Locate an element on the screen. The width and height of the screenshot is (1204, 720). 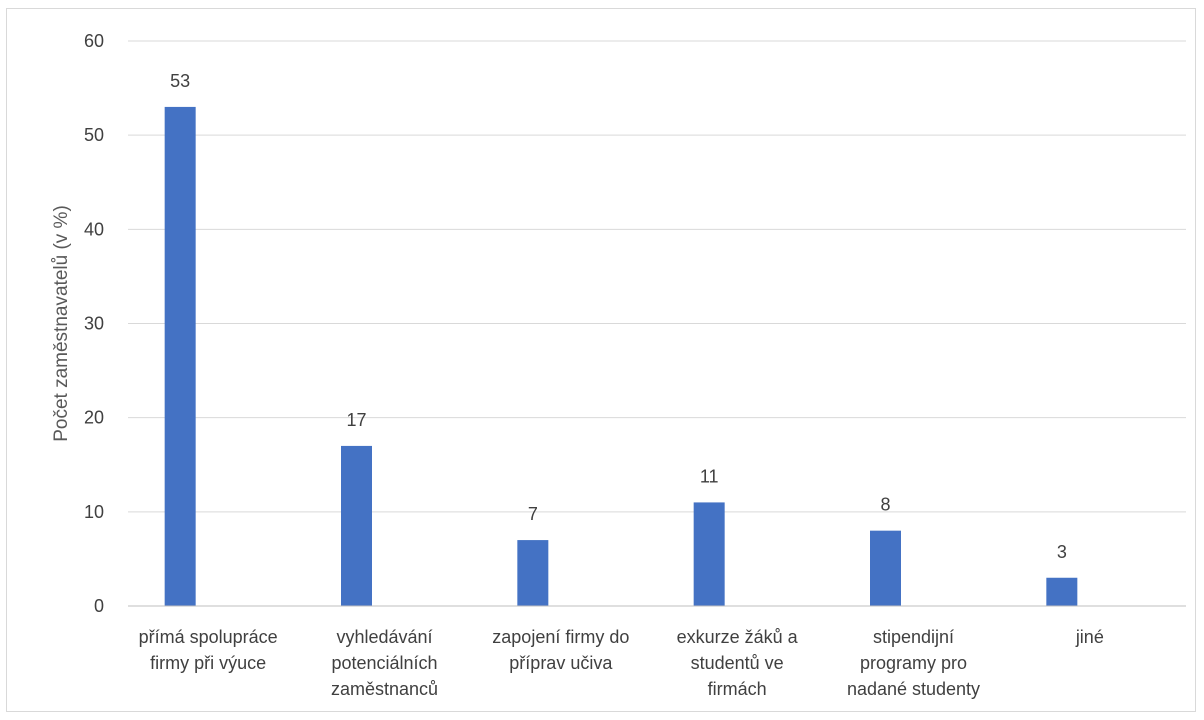
category-label-line: studentů ve is located at coordinates (737, 663).